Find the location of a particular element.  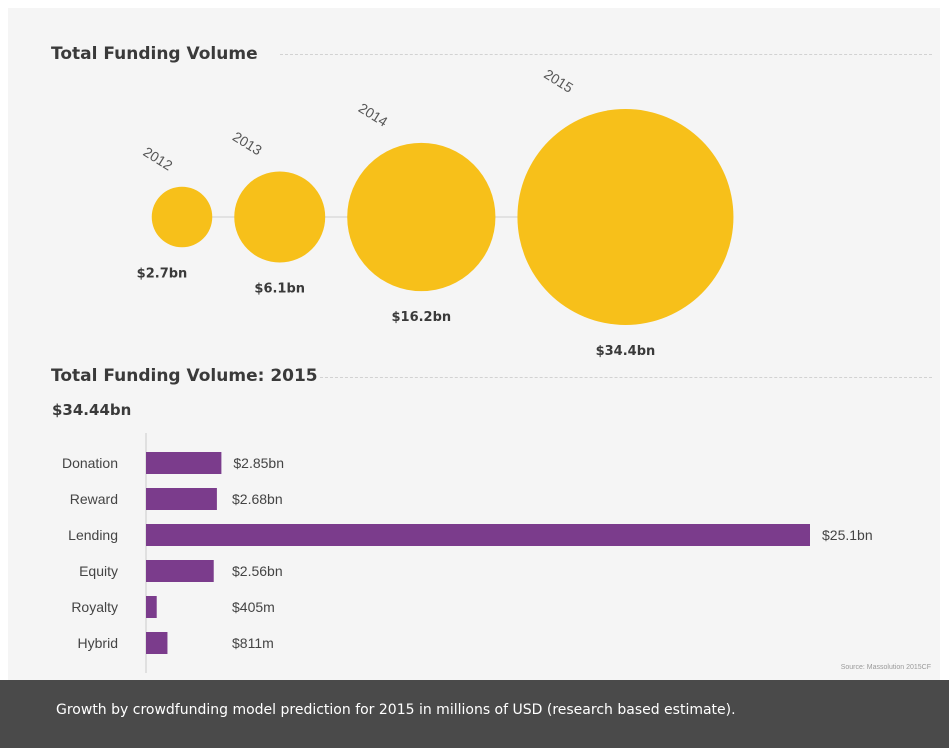

bar-lending is located at coordinates (478, 535).